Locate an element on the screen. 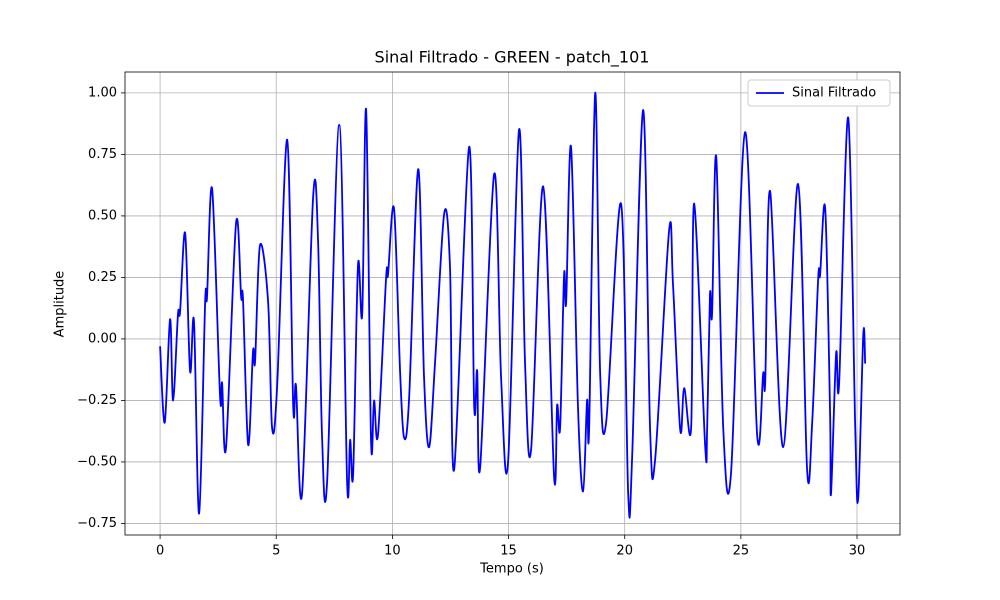 The height and width of the screenshot is (600, 1000). x-axis-label: Tempo (s) is located at coordinates (511, 569).